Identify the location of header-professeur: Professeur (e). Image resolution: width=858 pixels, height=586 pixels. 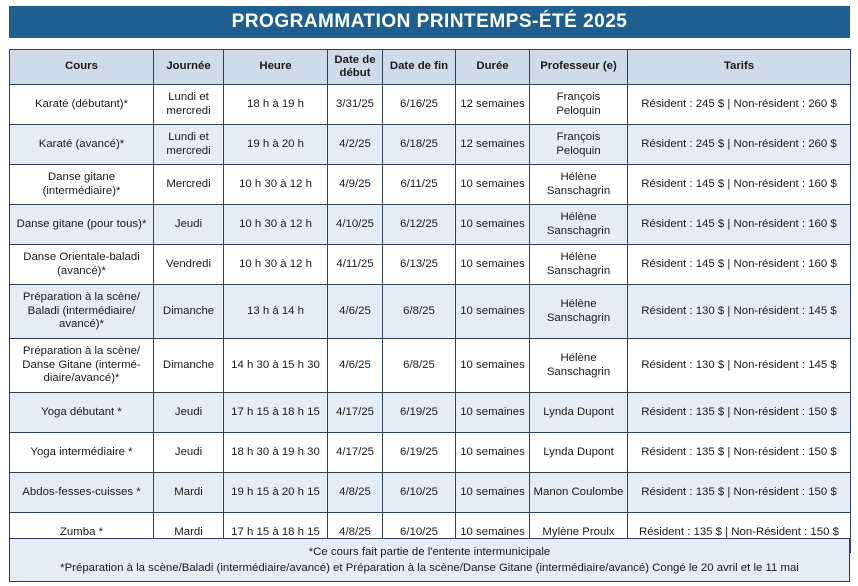
(578, 67).